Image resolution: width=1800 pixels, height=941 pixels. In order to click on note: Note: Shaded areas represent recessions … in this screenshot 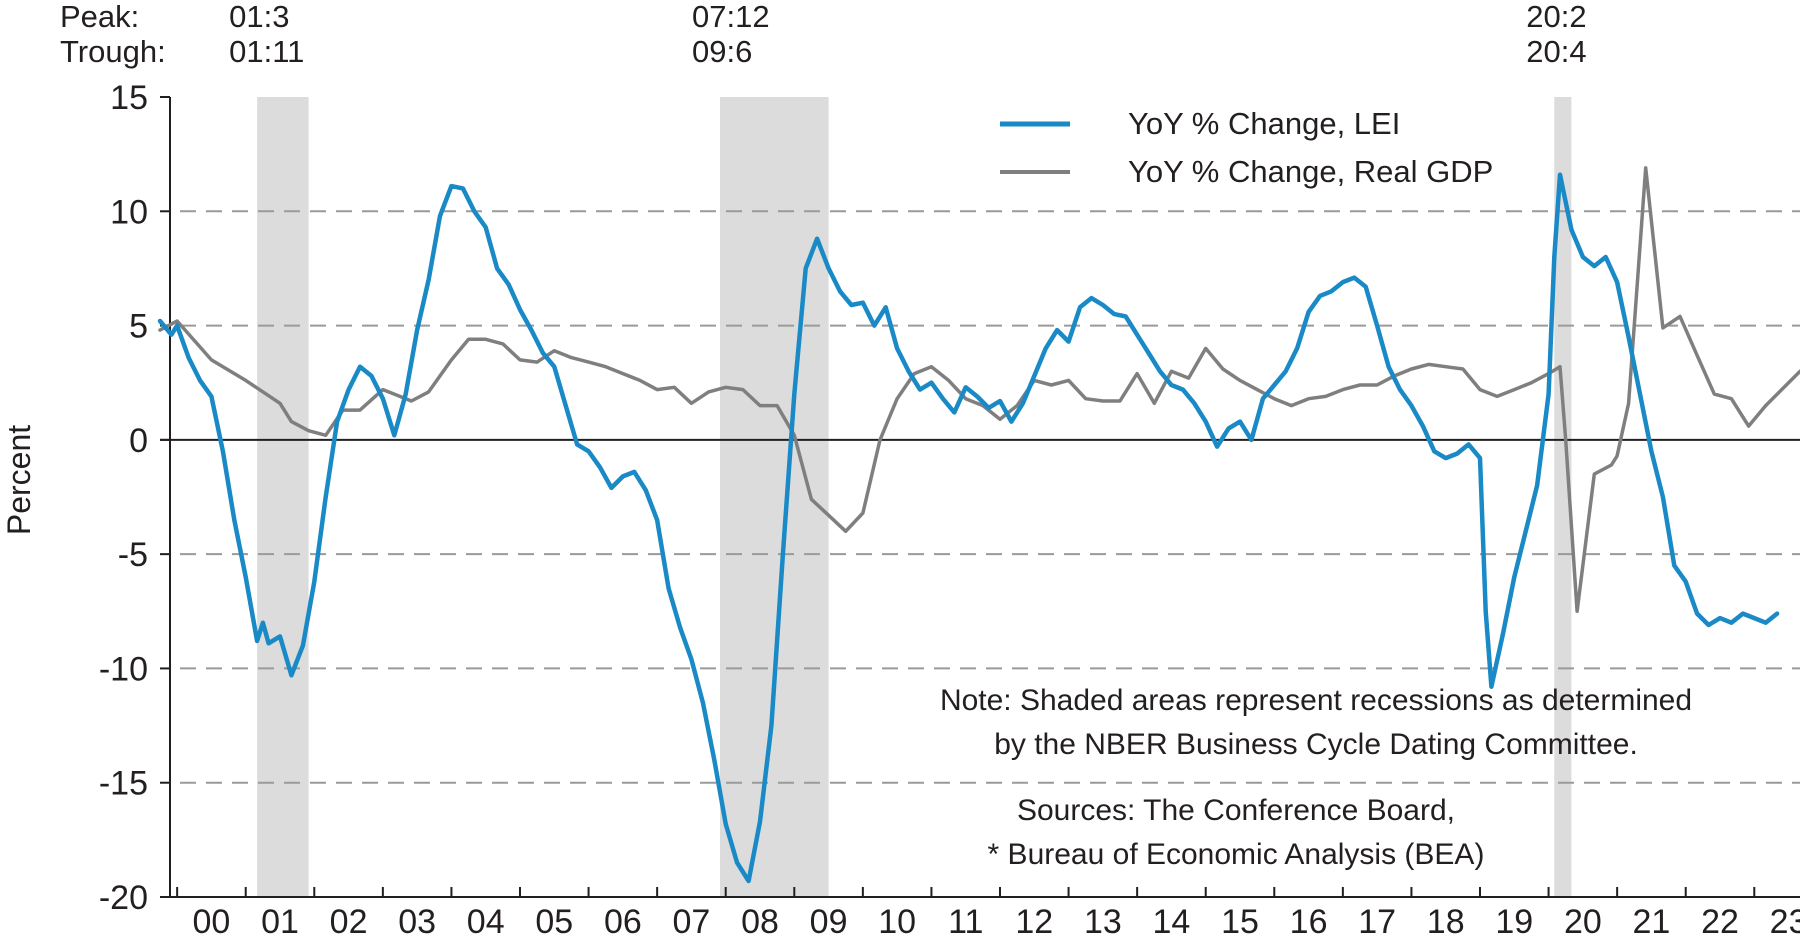, I will do `click(1316, 777)`.